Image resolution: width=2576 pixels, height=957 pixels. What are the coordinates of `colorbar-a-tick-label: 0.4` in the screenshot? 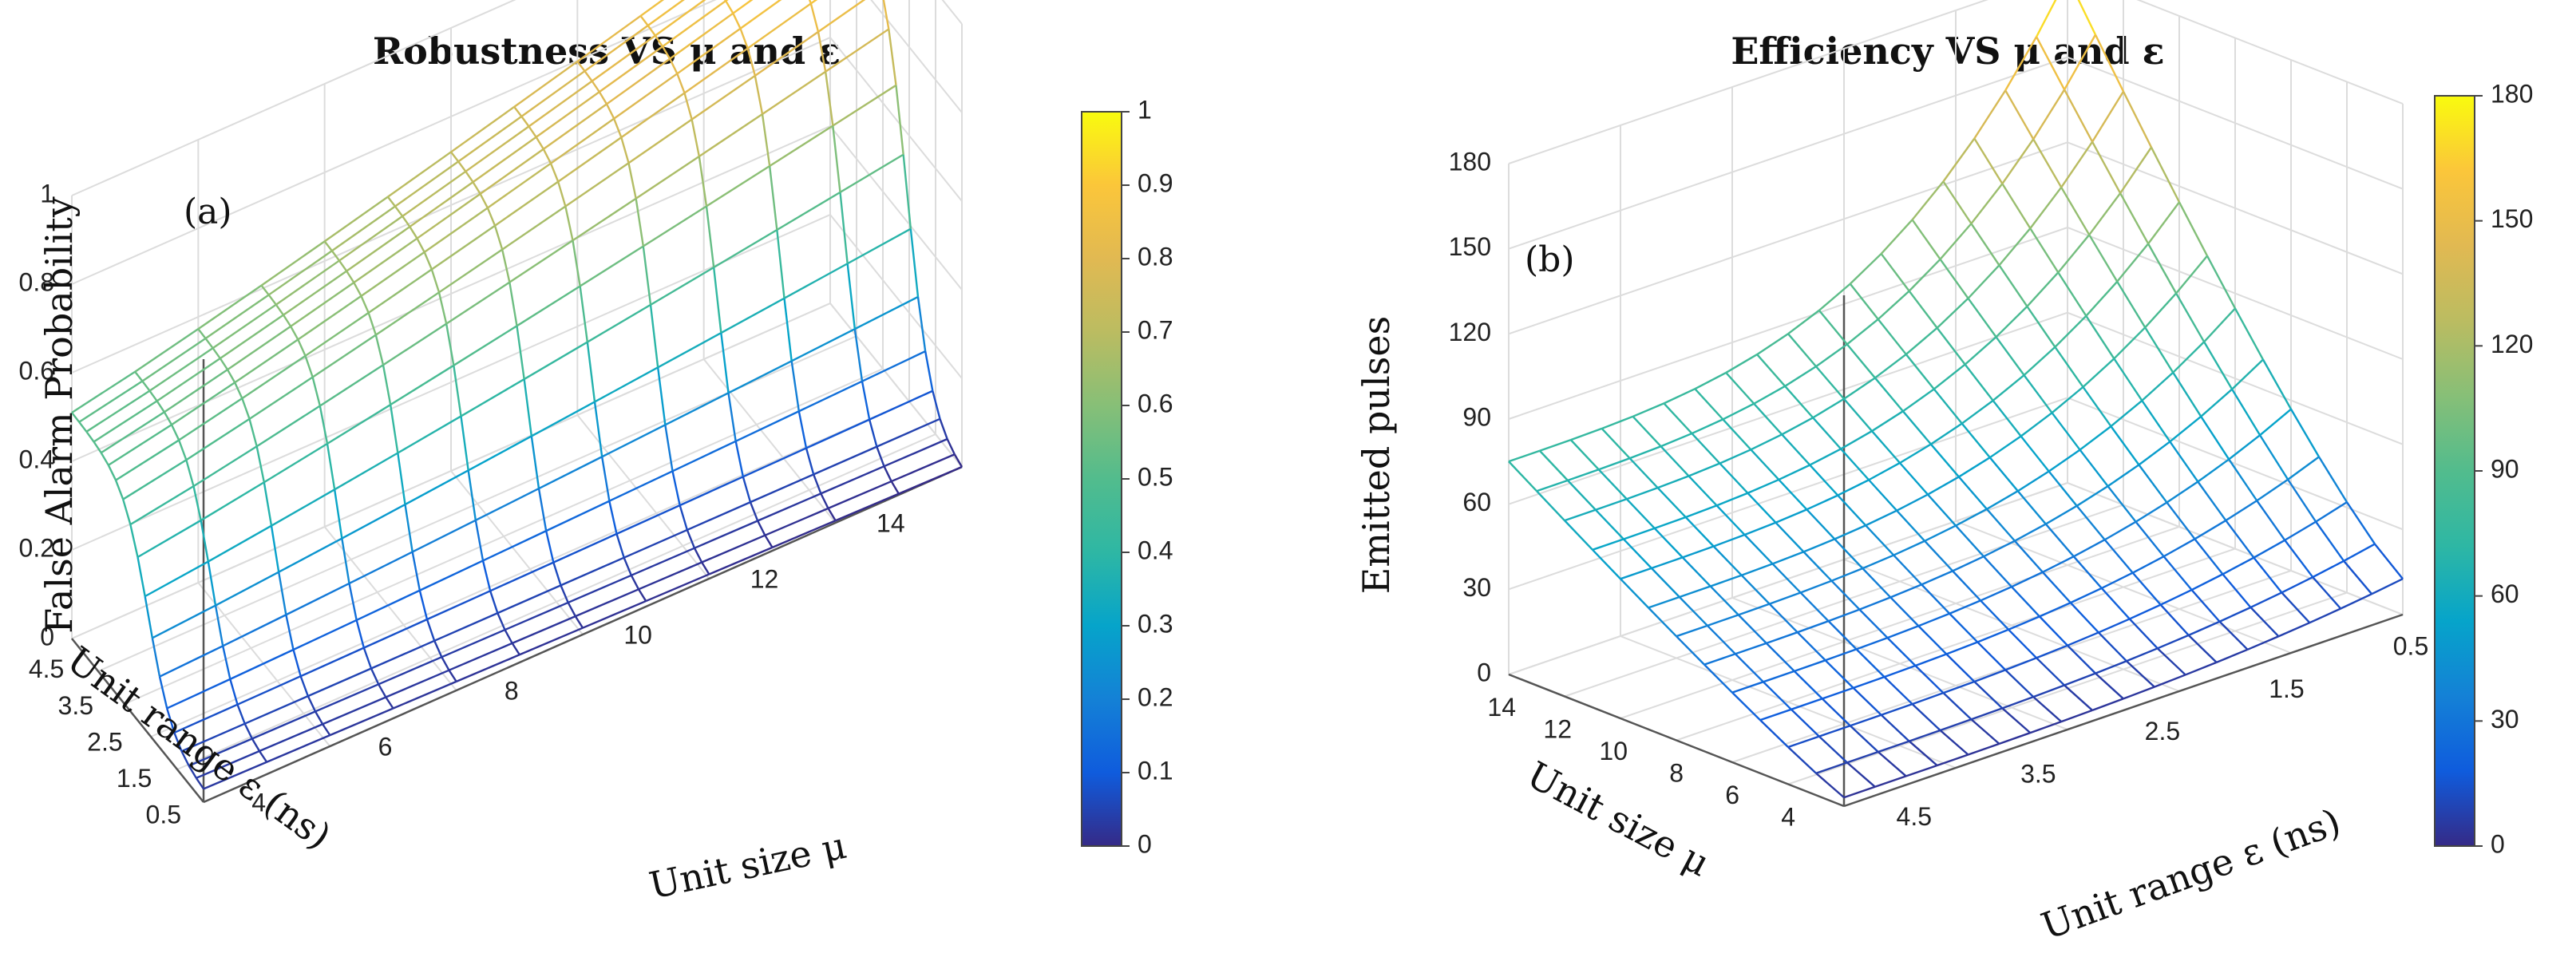 It's located at (1155, 550).